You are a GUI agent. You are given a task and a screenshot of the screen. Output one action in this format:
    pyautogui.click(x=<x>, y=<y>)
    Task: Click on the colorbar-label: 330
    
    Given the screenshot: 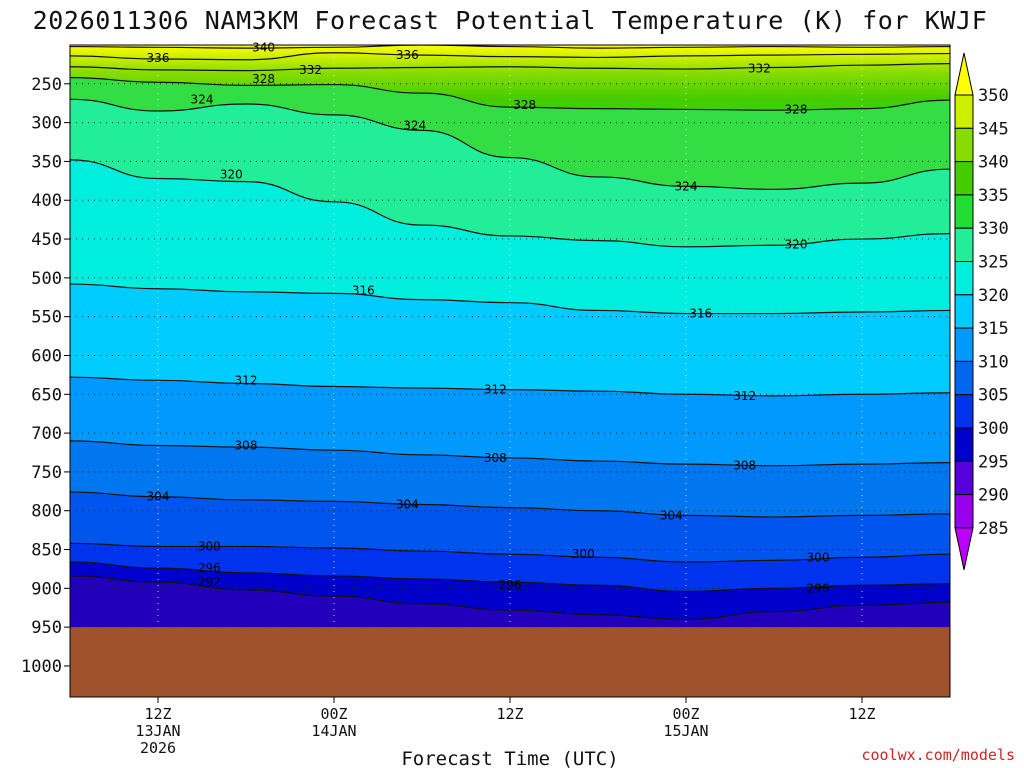 What is the action you would take?
    pyautogui.click(x=993, y=229)
    